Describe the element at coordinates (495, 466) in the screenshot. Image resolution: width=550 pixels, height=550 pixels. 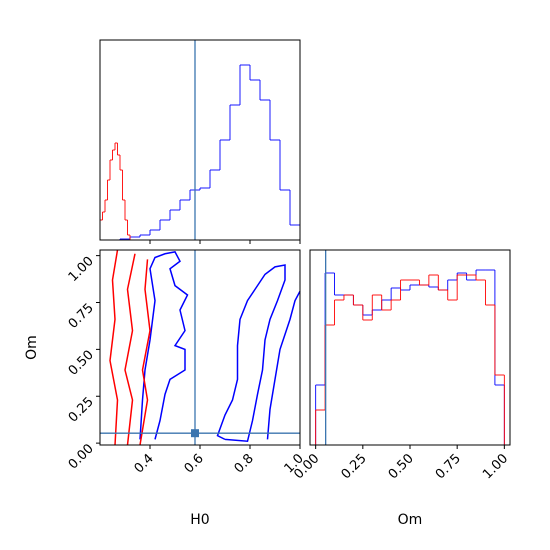
I see `x-tick-label: 1.00` at that location.